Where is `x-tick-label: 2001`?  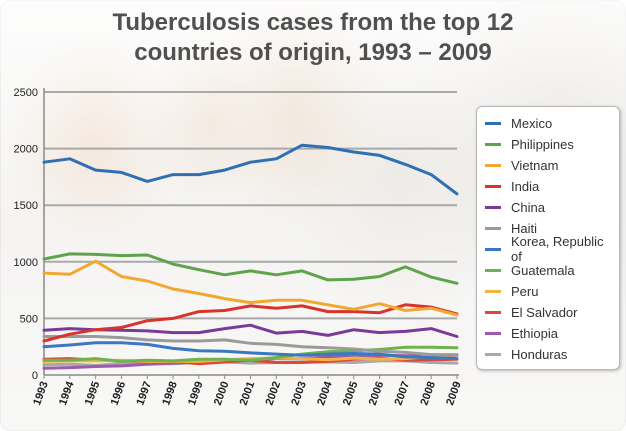 x-tick-label: 2001 is located at coordinates (248, 393).